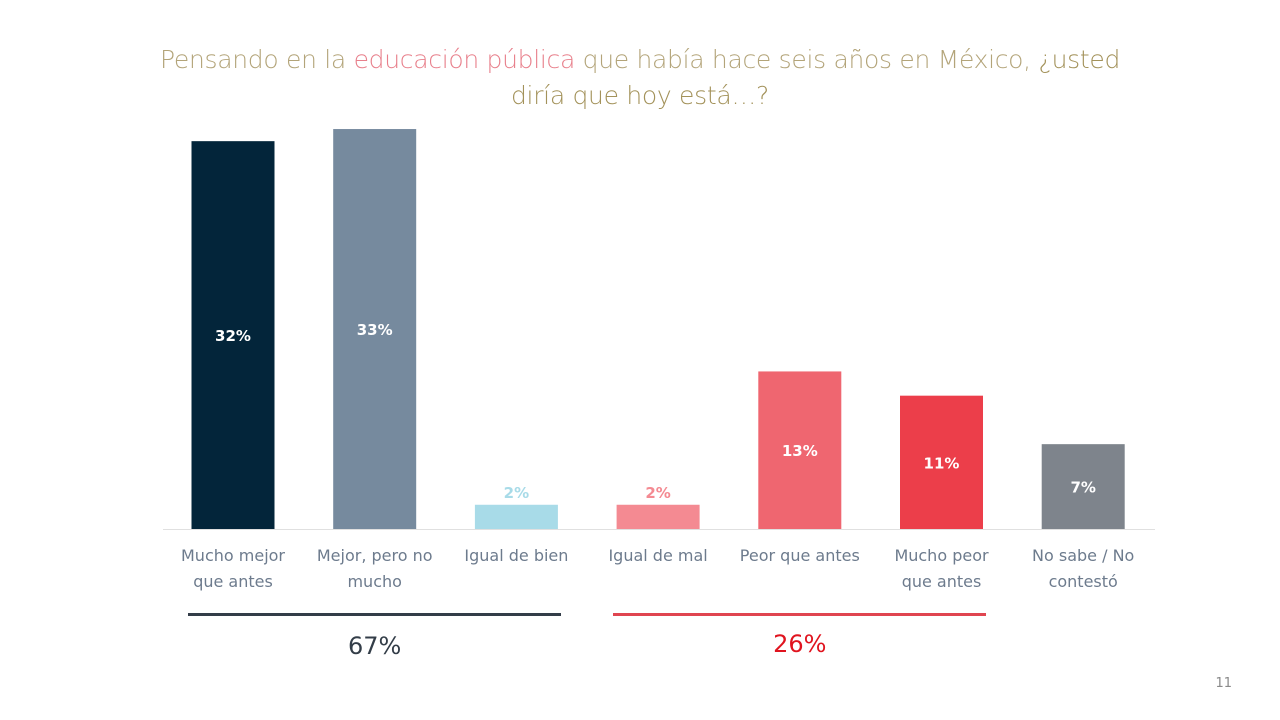  I want to click on category-label: mucho, so click(374, 581).